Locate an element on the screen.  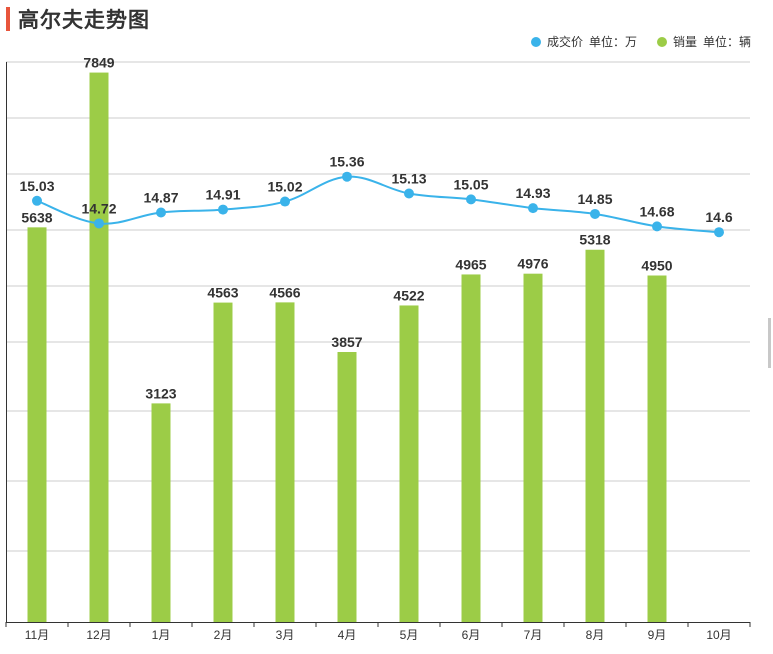
price-label-9: 14.85 is located at coordinates (594, 199).